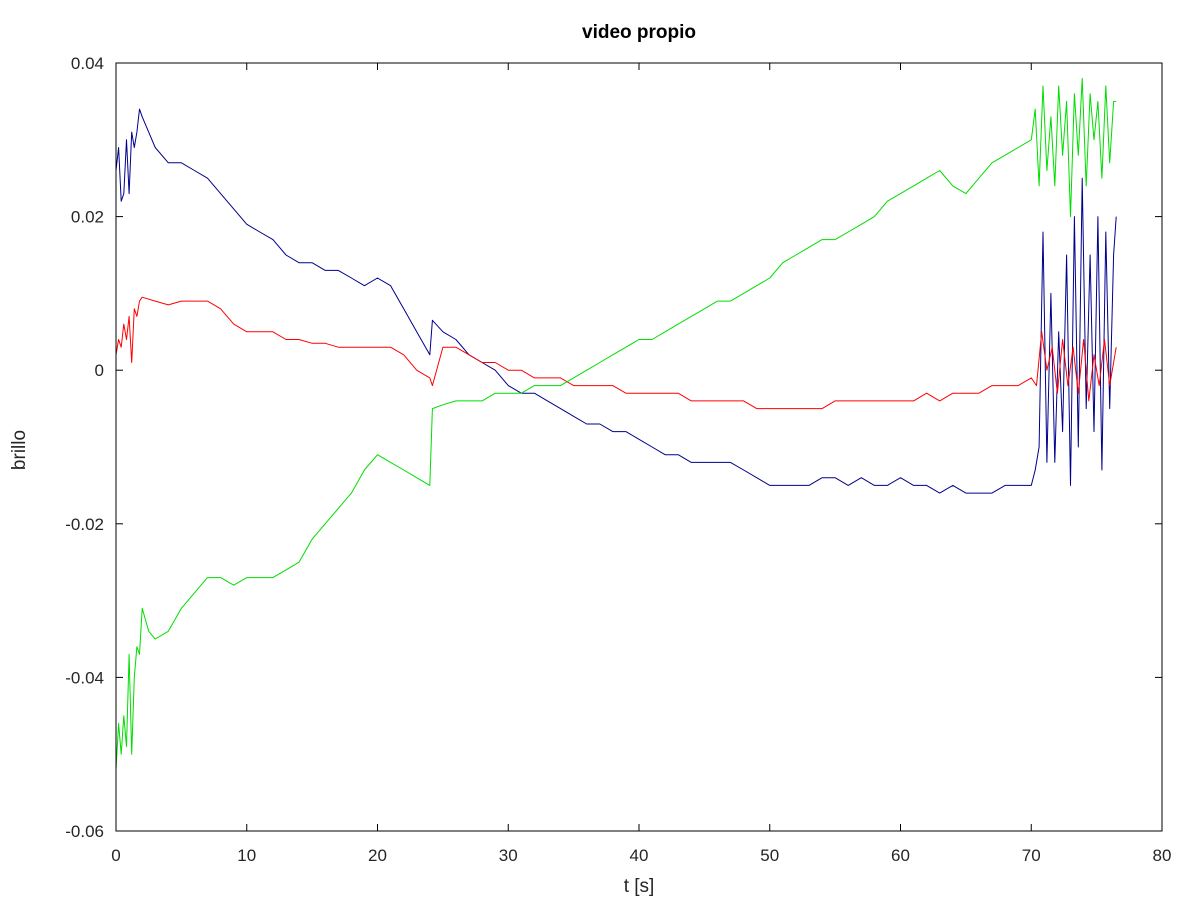 Image resolution: width=1200 pixels, height=900 pixels. What do you see at coordinates (377, 855) in the screenshot?
I see `x-tick-label: 20` at bounding box center [377, 855].